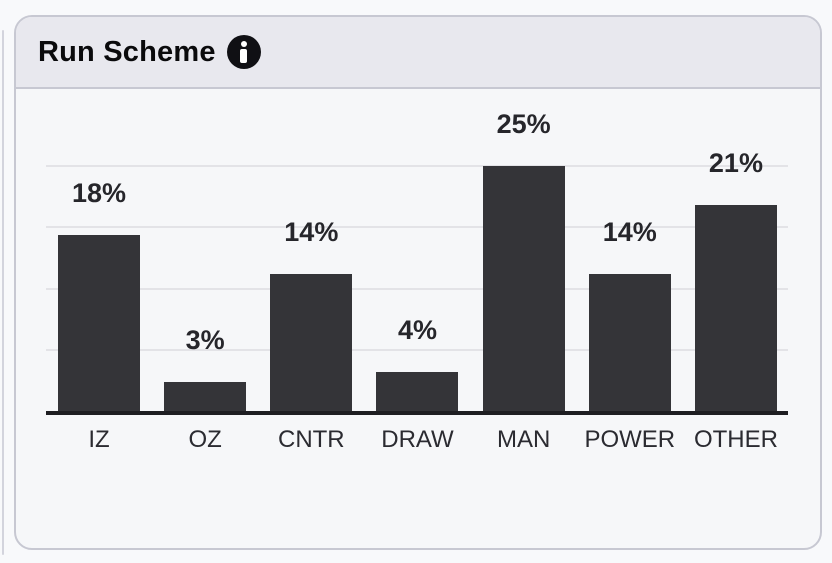 The height and width of the screenshot is (563, 832). I want to click on bar: 4%, so click(417, 363).